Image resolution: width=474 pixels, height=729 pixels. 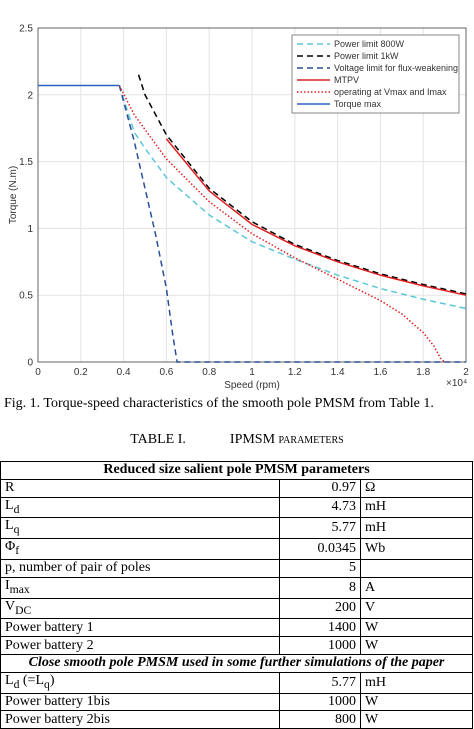 What do you see at coordinates (466, 372) in the screenshot?
I see `x-tick-label: 2` at bounding box center [466, 372].